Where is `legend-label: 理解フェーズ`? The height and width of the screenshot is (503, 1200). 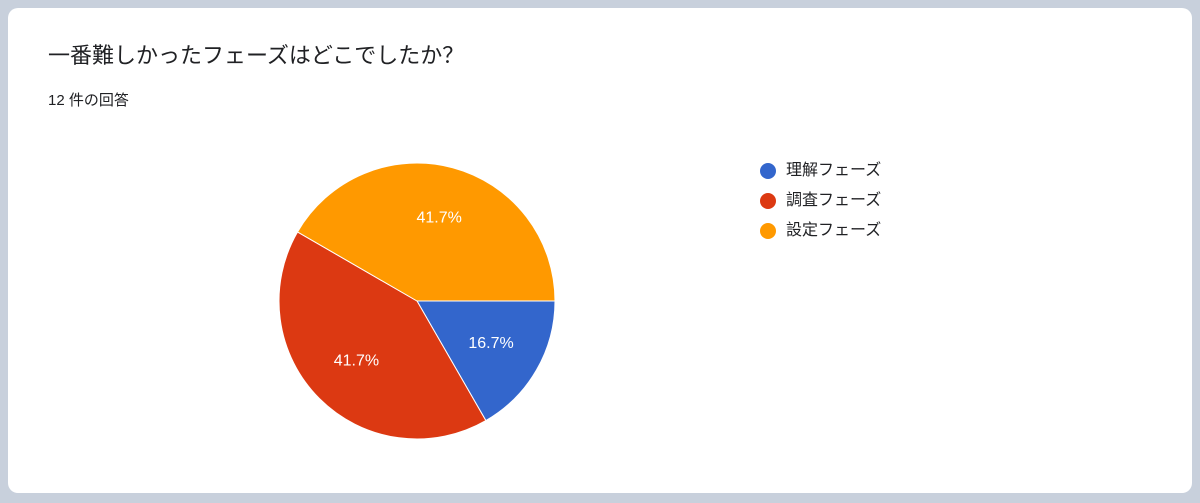 legend-label: 理解フェーズ is located at coordinates (833, 170).